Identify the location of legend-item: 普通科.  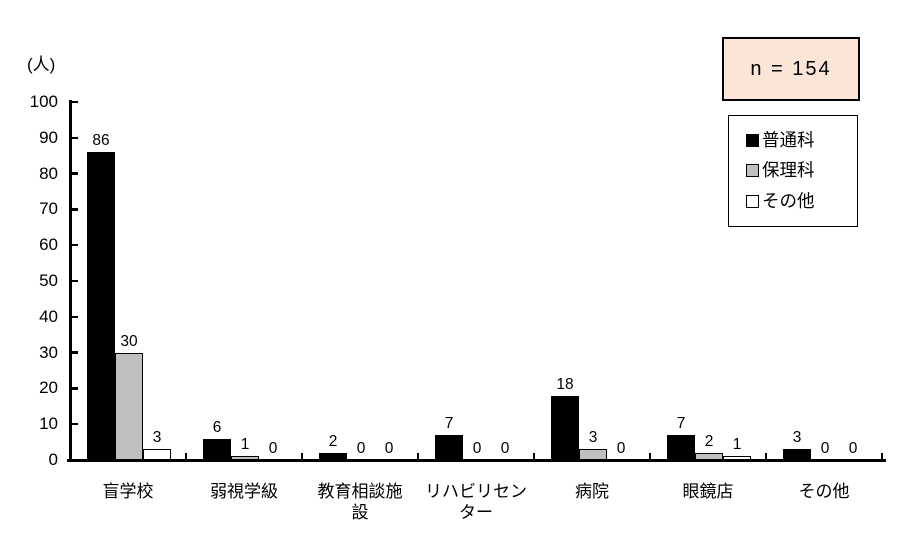
(798, 139).